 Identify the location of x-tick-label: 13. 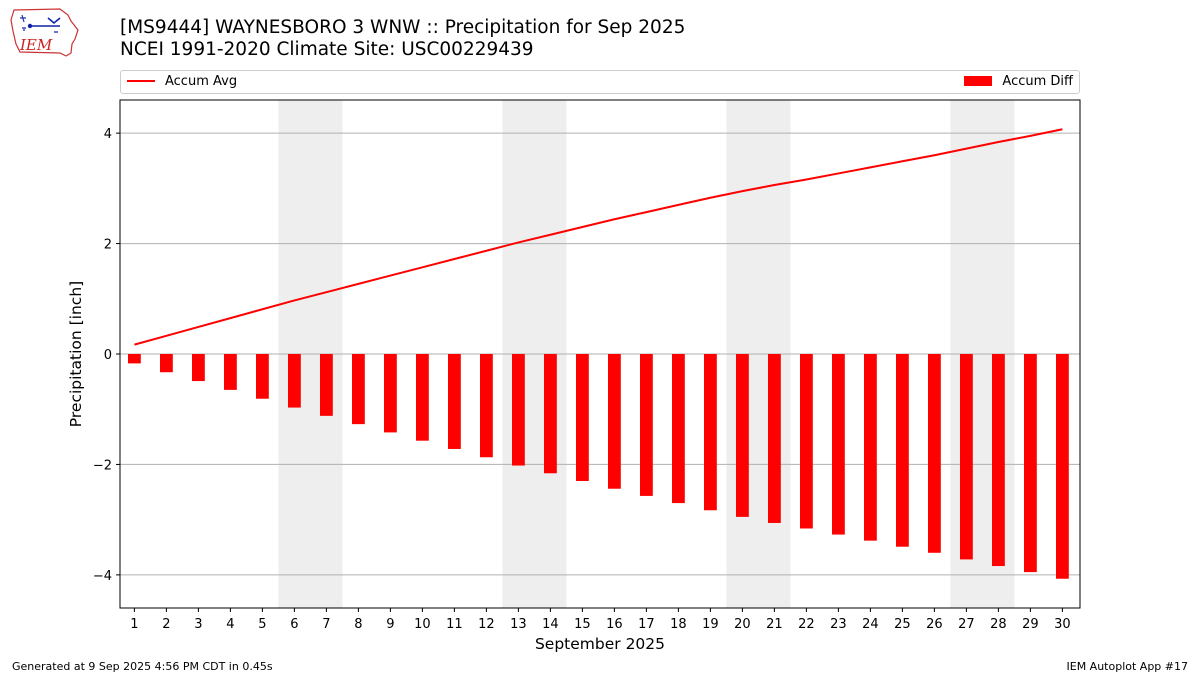
(518, 624).